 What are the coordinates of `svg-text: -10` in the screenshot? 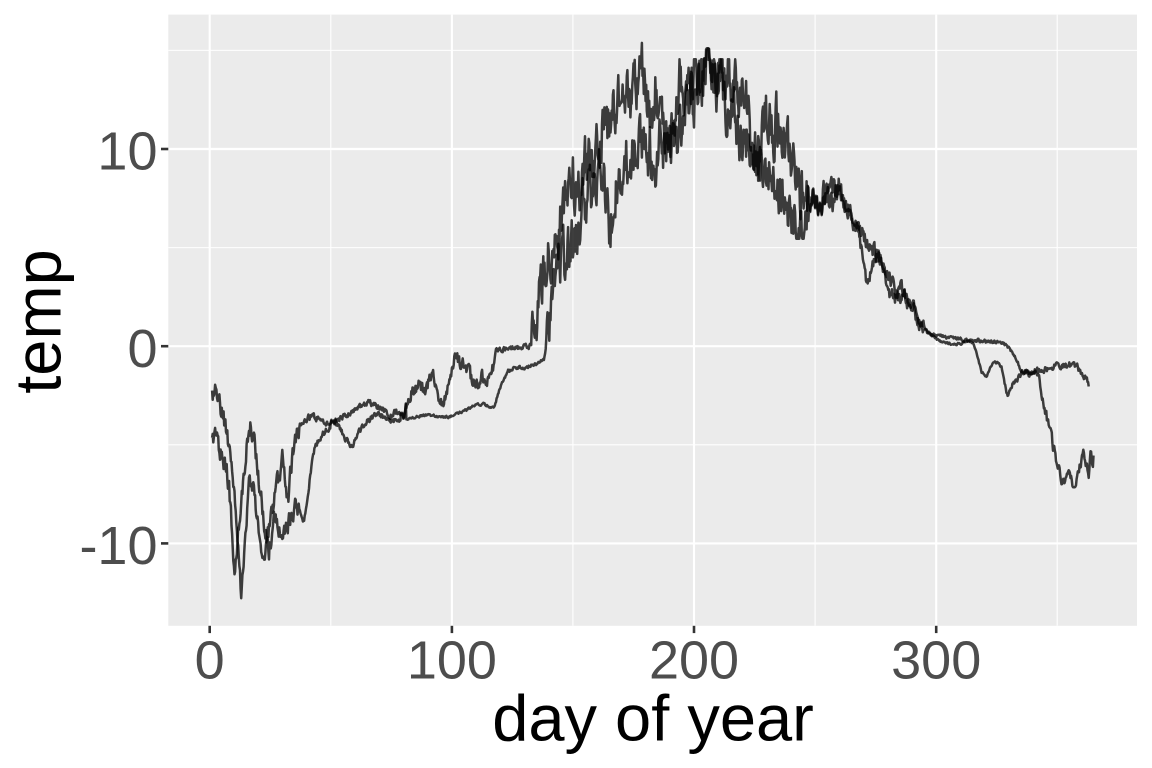 It's located at (118, 546).